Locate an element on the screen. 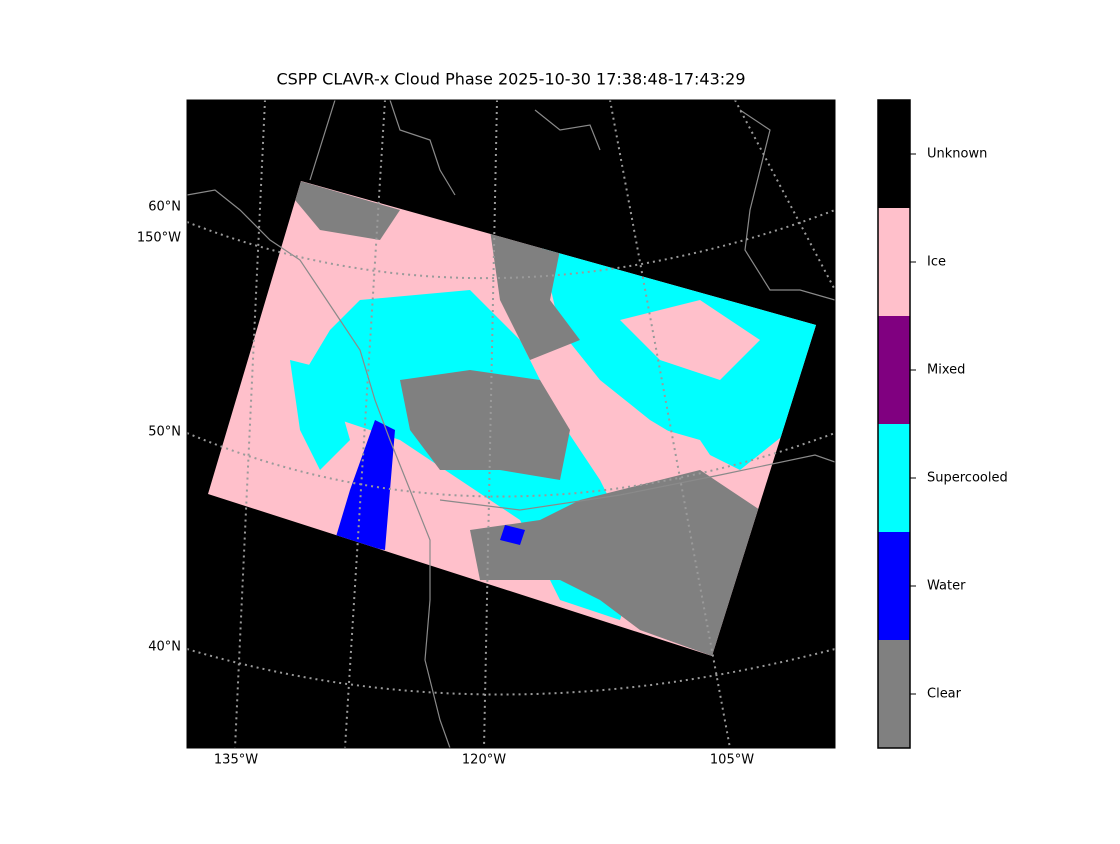 The width and height of the screenshot is (1120, 844). lat-label: 40°N is located at coordinates (164, 647).